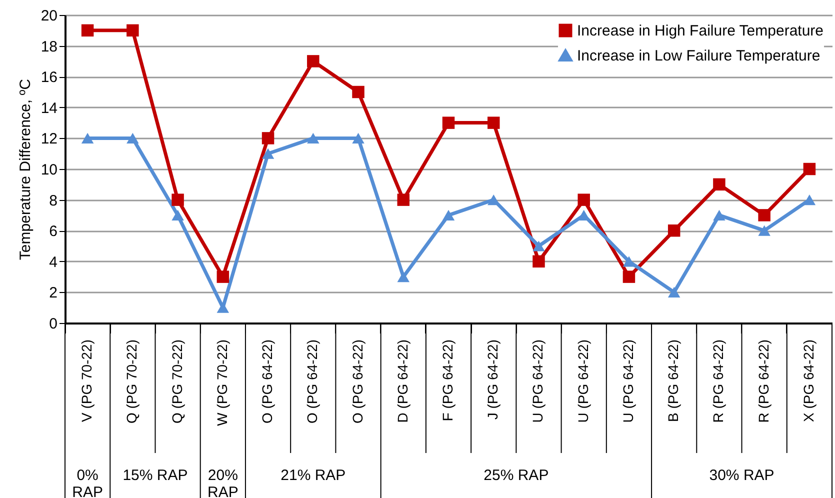  Describe the element at coordinates (49, 108) in the screenshot. I see `y-tick-label: 14` at that location.